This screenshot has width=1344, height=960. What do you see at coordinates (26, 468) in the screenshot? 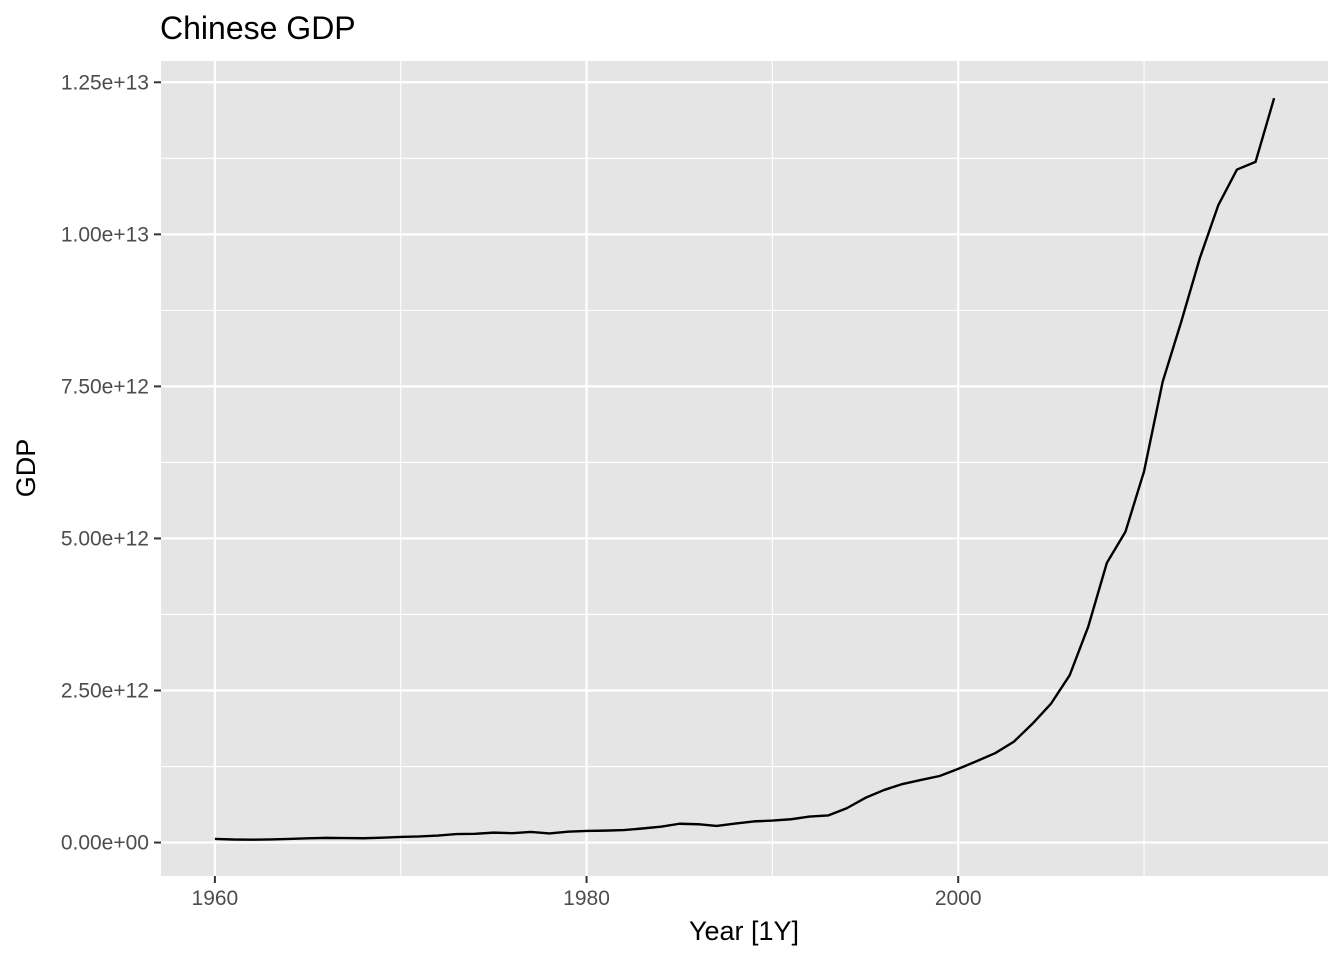
I see `y-axis-title: GDP` at bounding box center [26, 468].